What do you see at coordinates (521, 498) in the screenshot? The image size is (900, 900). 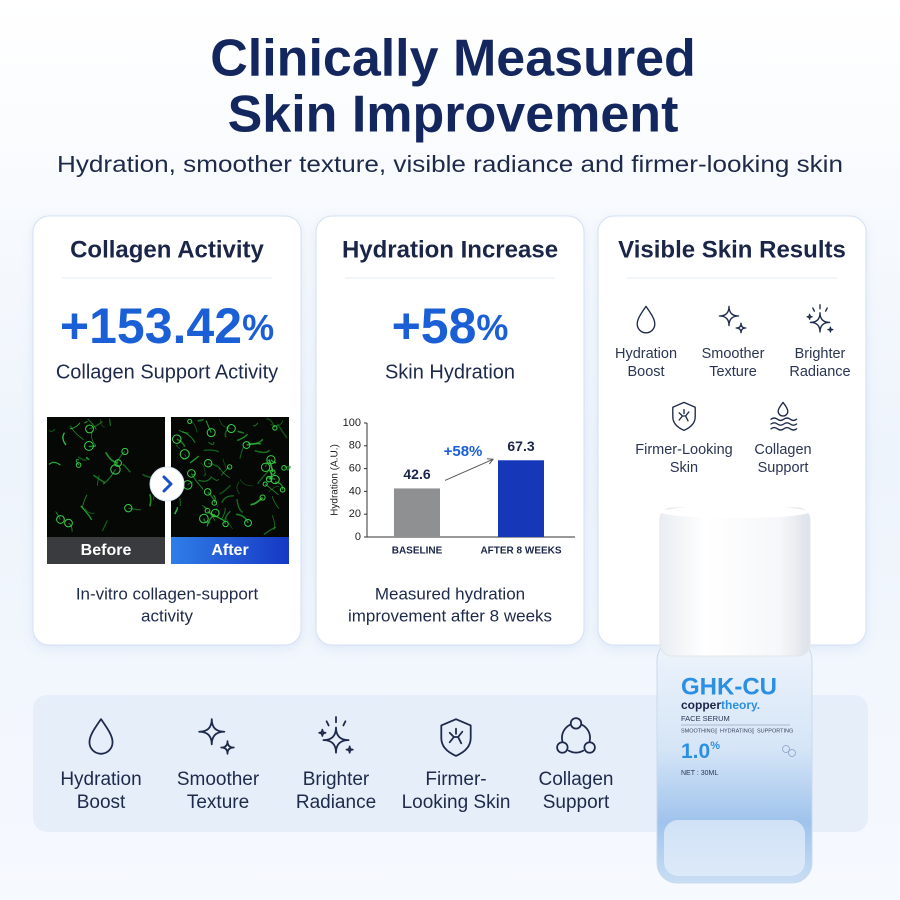 I see `bar` at bounding box center [521, 498].